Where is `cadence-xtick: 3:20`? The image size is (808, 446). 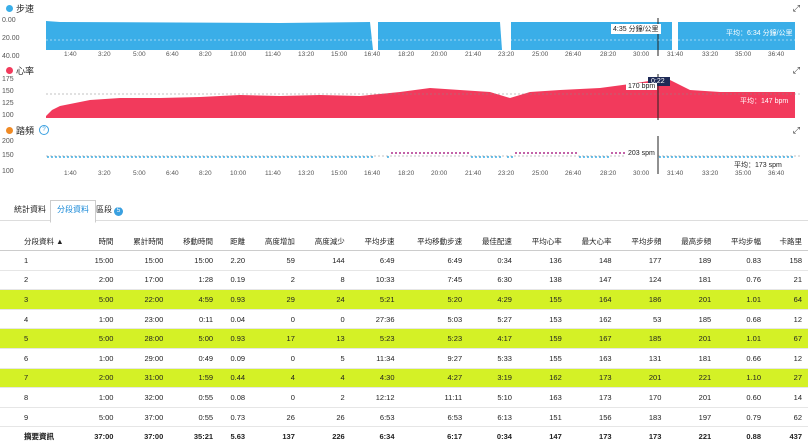 cadence-xtick: 3:20 is located at coordinates (104, 173).